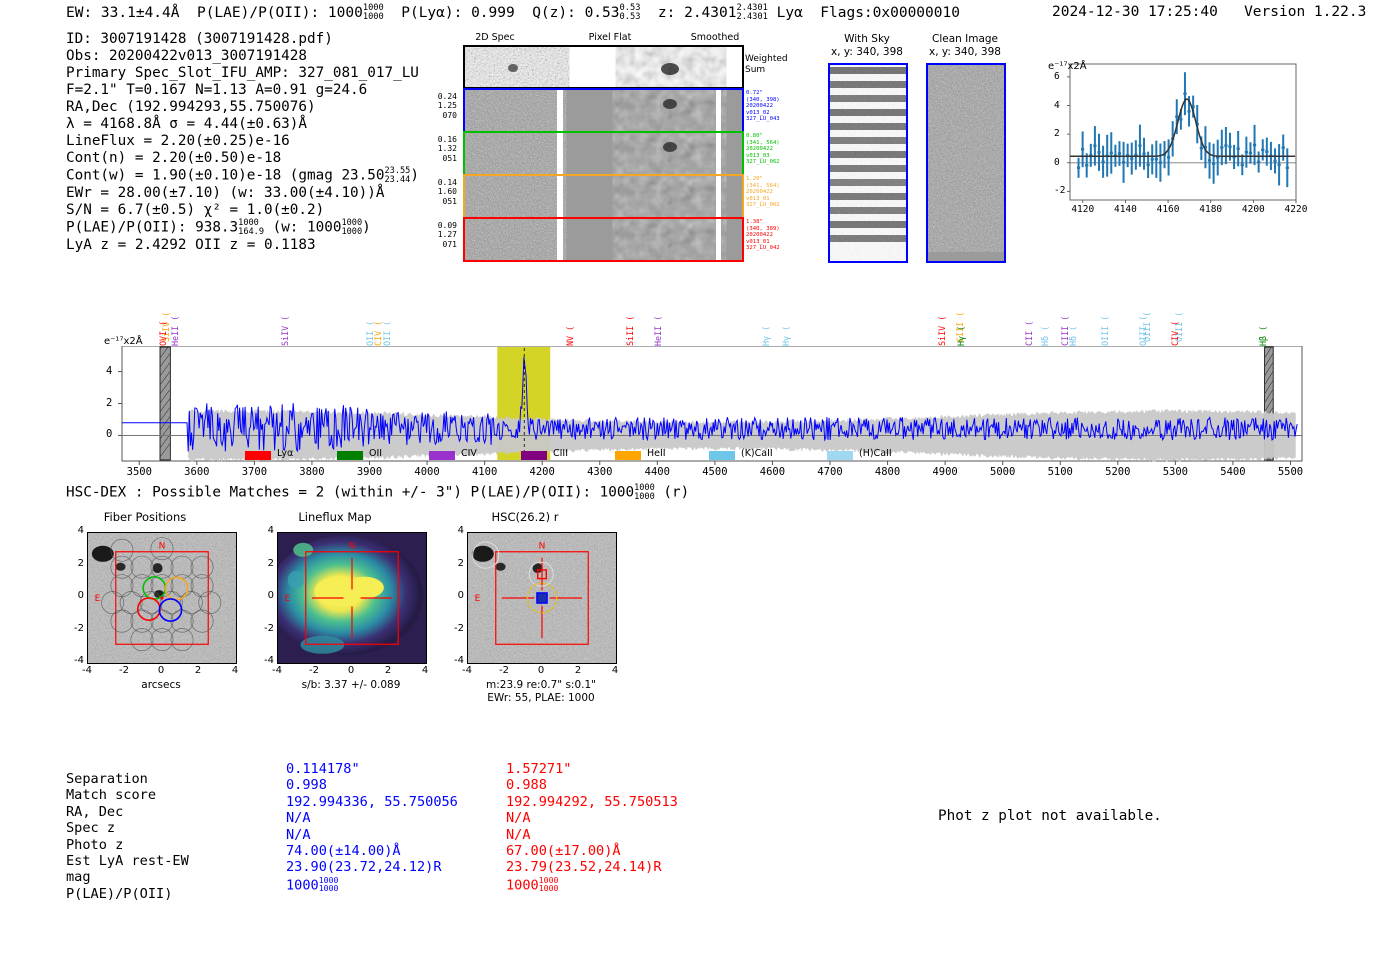 The width and height of the screenshot is (1400, 953). I want to click on info-line-obs: Obs: 20200422v013_3007191428, so click(187, 56).